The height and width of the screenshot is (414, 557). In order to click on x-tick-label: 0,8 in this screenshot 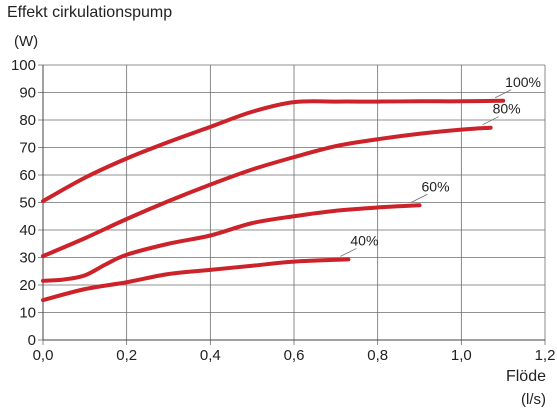, I will do `click(377, 355)`.